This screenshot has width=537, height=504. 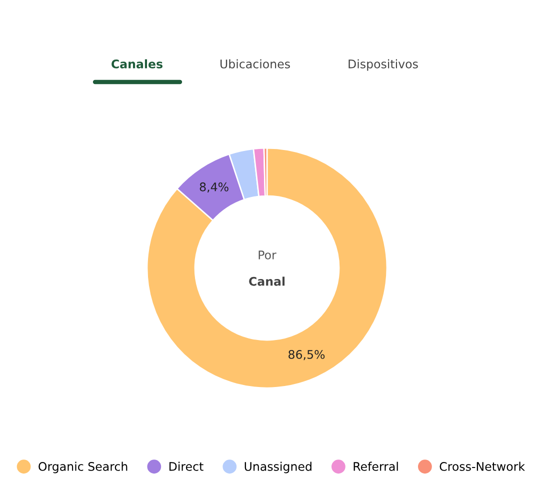 What do you see at coordinates (255, 63) in the screenshot?
I see `text: Ubicaciones` at bounding box center [255, 63].